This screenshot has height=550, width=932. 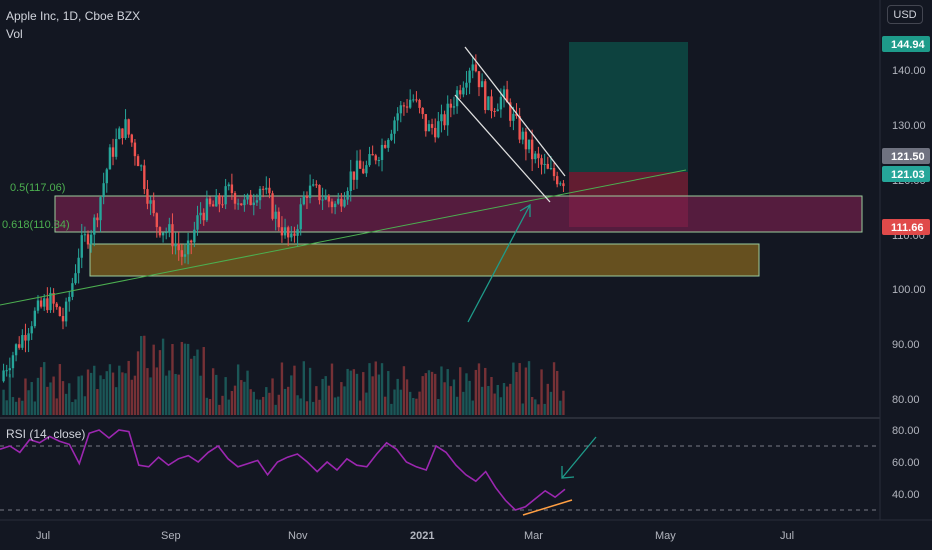 What do you see at coordinates (424, 260) in the screenshot?
I see `support-zone` at bounding box center [424, 260].